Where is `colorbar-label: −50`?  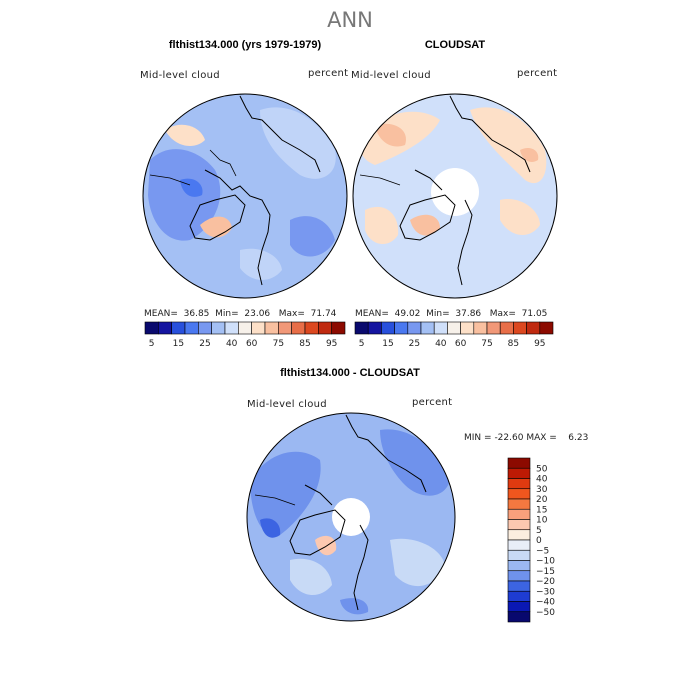
colorbar-label: −50 is located at coordinates (545, 613).